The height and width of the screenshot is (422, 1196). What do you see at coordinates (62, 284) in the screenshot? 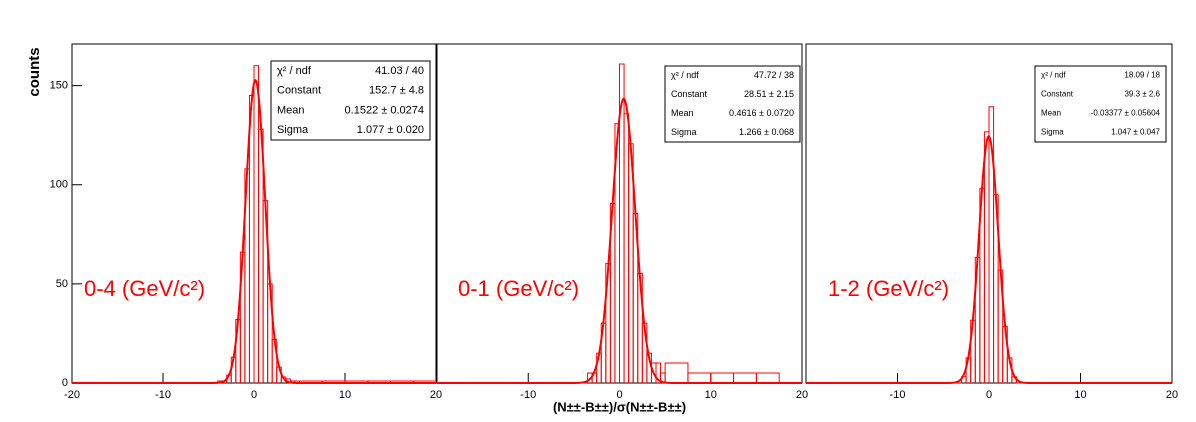
I see `y-tick-label: 50` at bounding box center [62, 284].